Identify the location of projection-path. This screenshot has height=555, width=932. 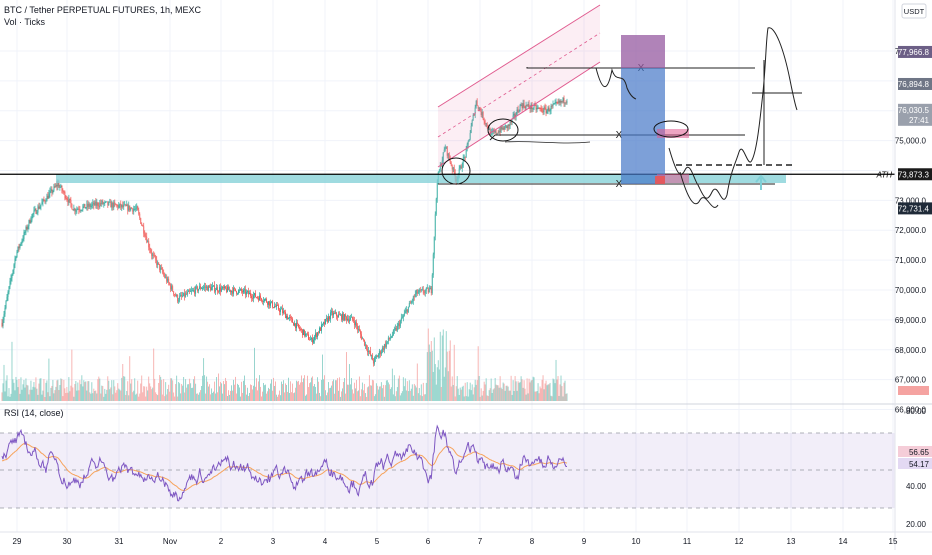
(733, 113).